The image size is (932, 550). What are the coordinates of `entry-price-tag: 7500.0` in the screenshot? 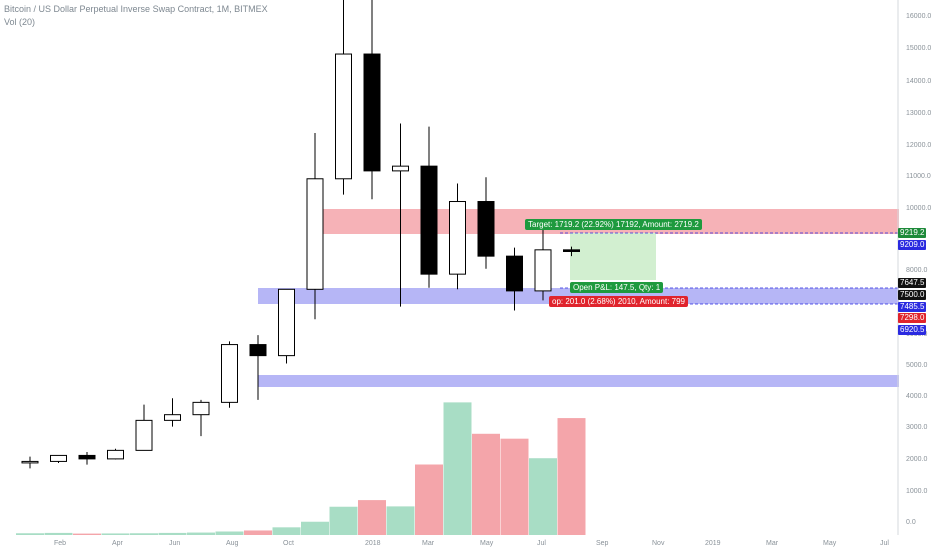 It's located at (912, 295).